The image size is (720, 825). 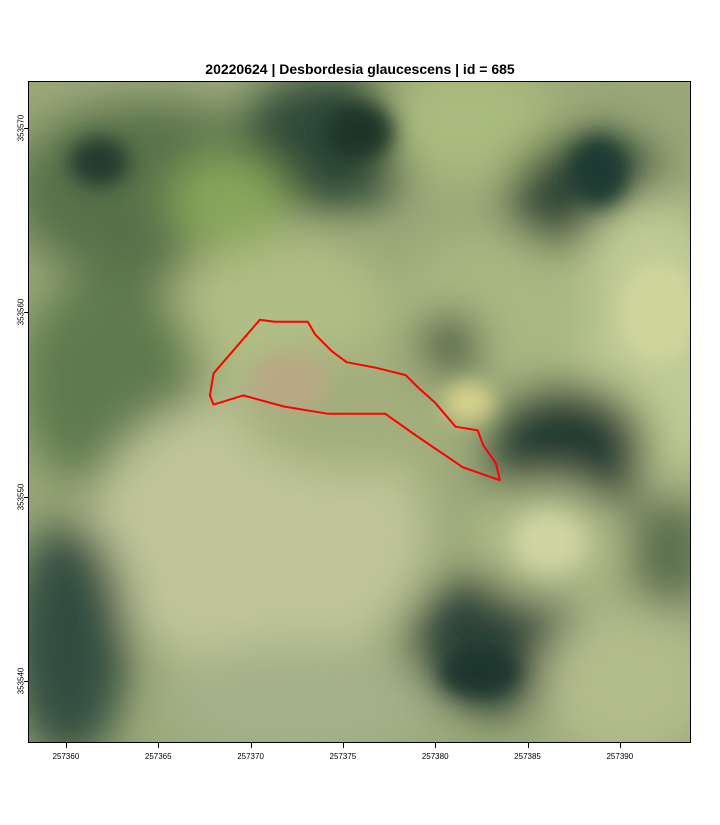 I want to click on y-tick-label: 353570, so click(x=21, y=128).